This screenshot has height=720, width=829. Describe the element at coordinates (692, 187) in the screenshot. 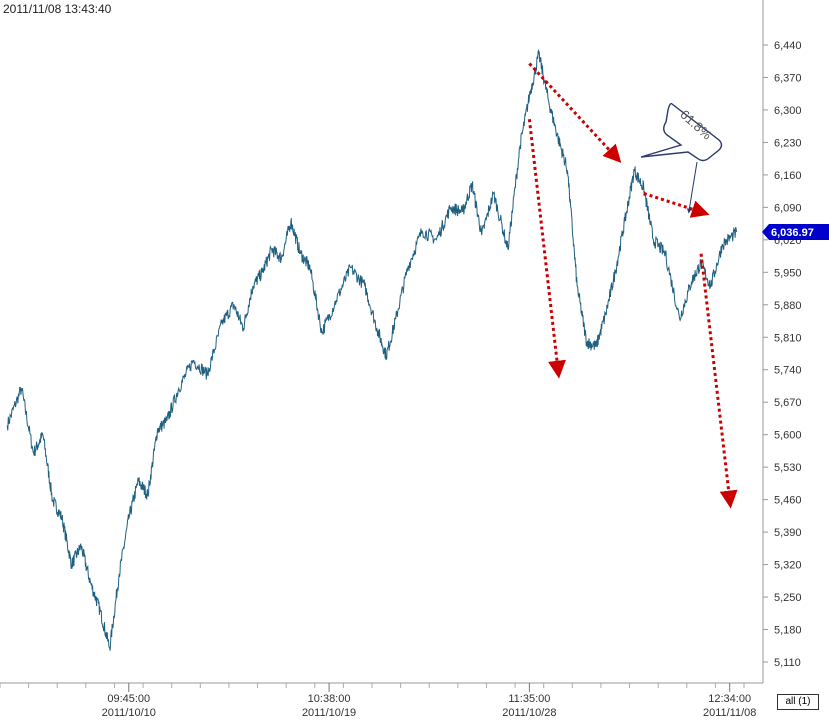

I see `callout-pointer` at that location.